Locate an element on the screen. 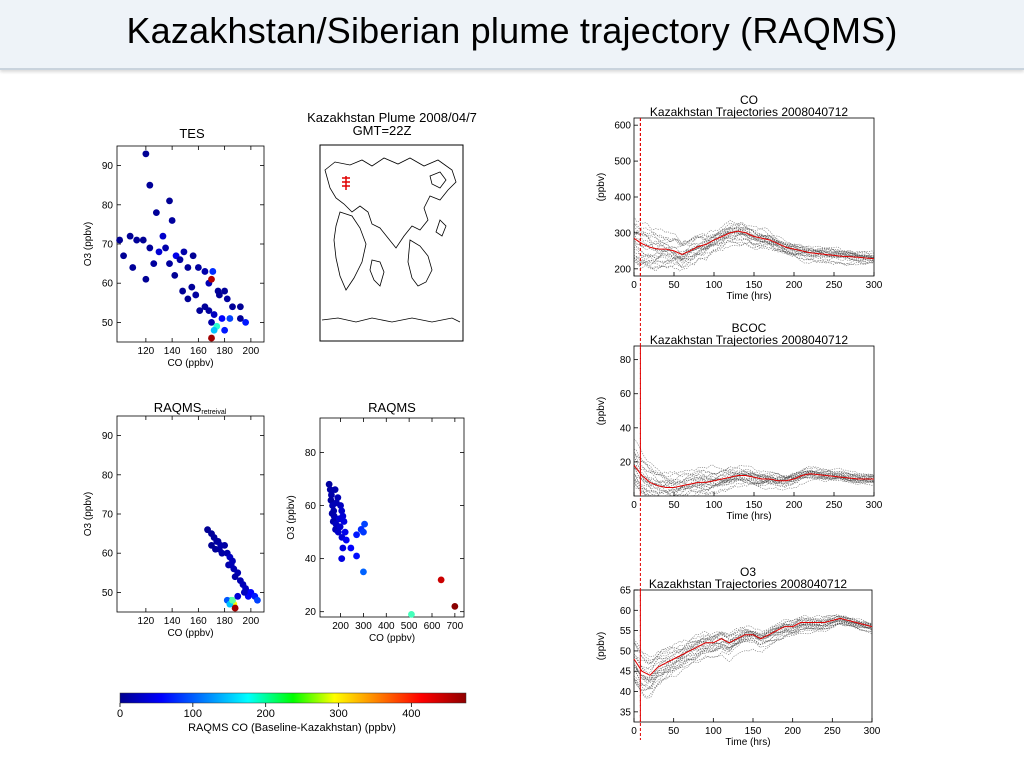 This screenshot has height=768, width=1024. colorbar-tick-label: 200 is located at coordinates (266, 714).